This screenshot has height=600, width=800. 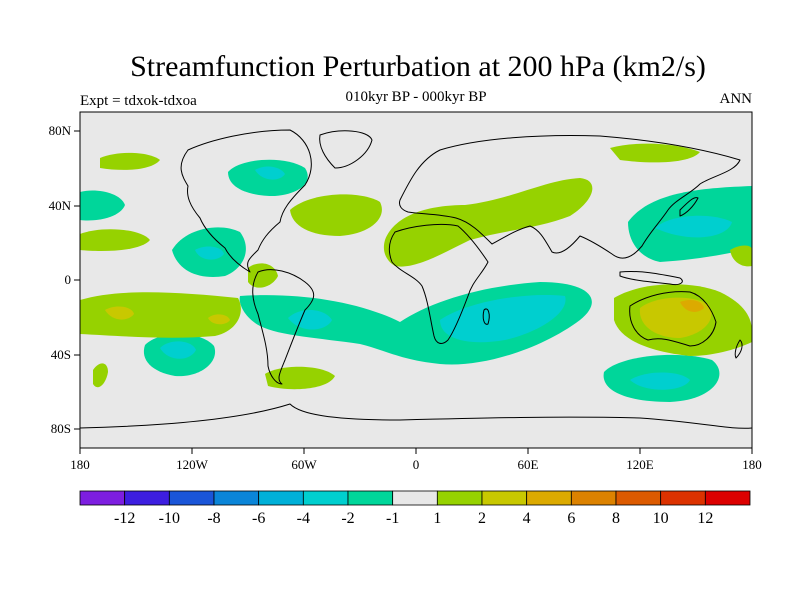 What do you see at coordinates (192, 464) in the screenshot?
I see `x-tick-label: 120W` at bounding box center [192, 464].